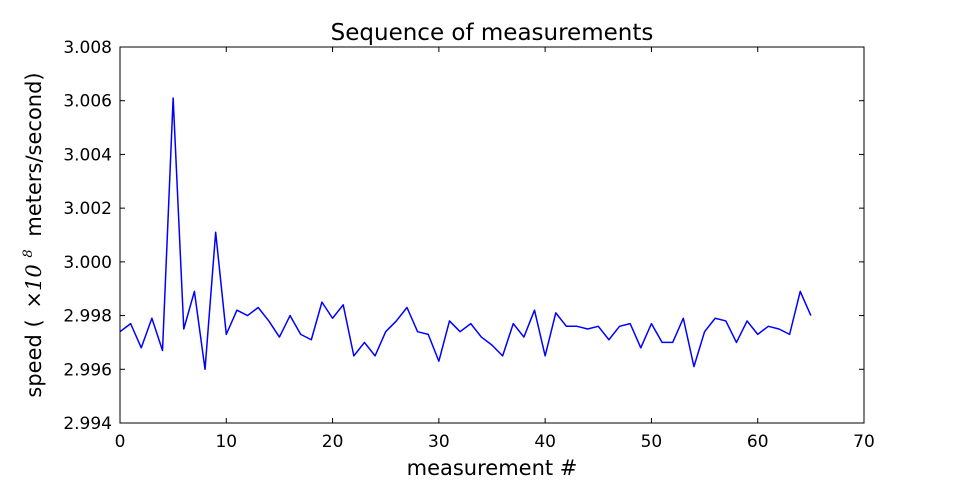 The width and height of the screenshot is (960, 491). What do you see at coordinates (758, 442) in the screenshot?
I see `x-tick-label: 60` at bounding box center [758, 442].